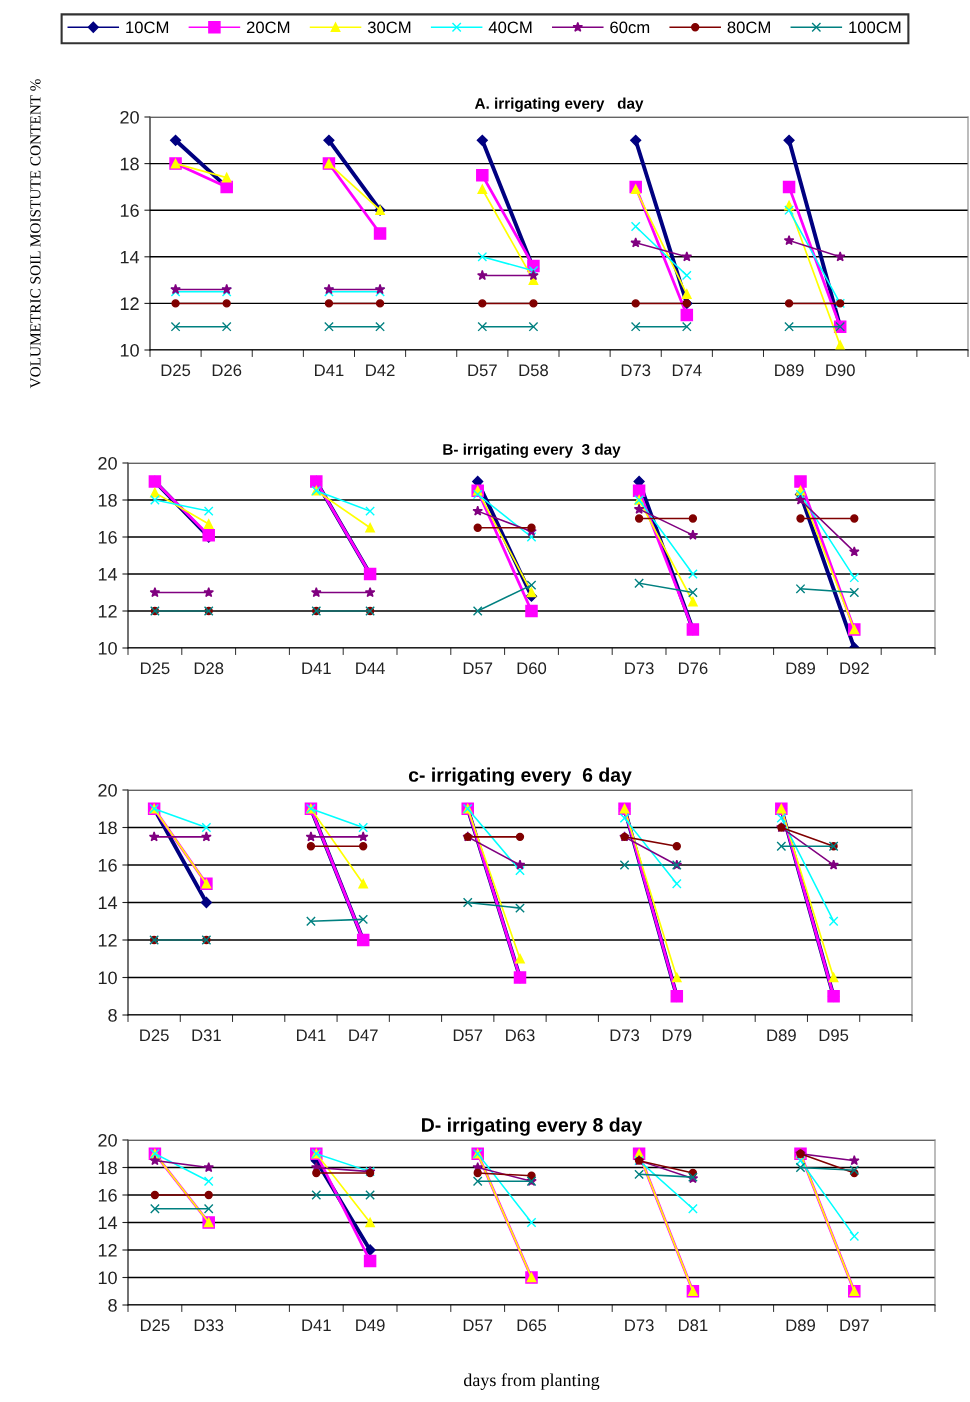 Image resolution: width=970 pixels, height=1402 pixels. Describe the element at coordinates (693, 668) in the screenshot. I see `x-tick-label: D76` at that location.